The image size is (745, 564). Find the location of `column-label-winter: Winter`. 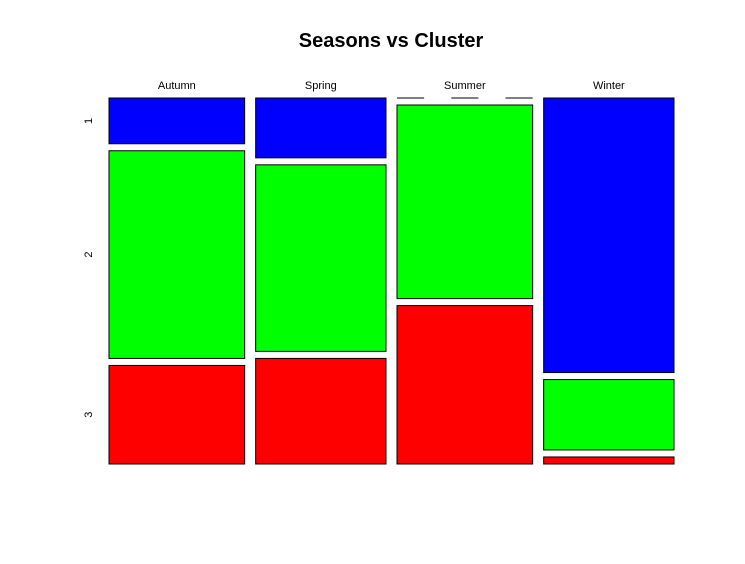

column-label-winter: Winter is located at coordinates (609, 86).